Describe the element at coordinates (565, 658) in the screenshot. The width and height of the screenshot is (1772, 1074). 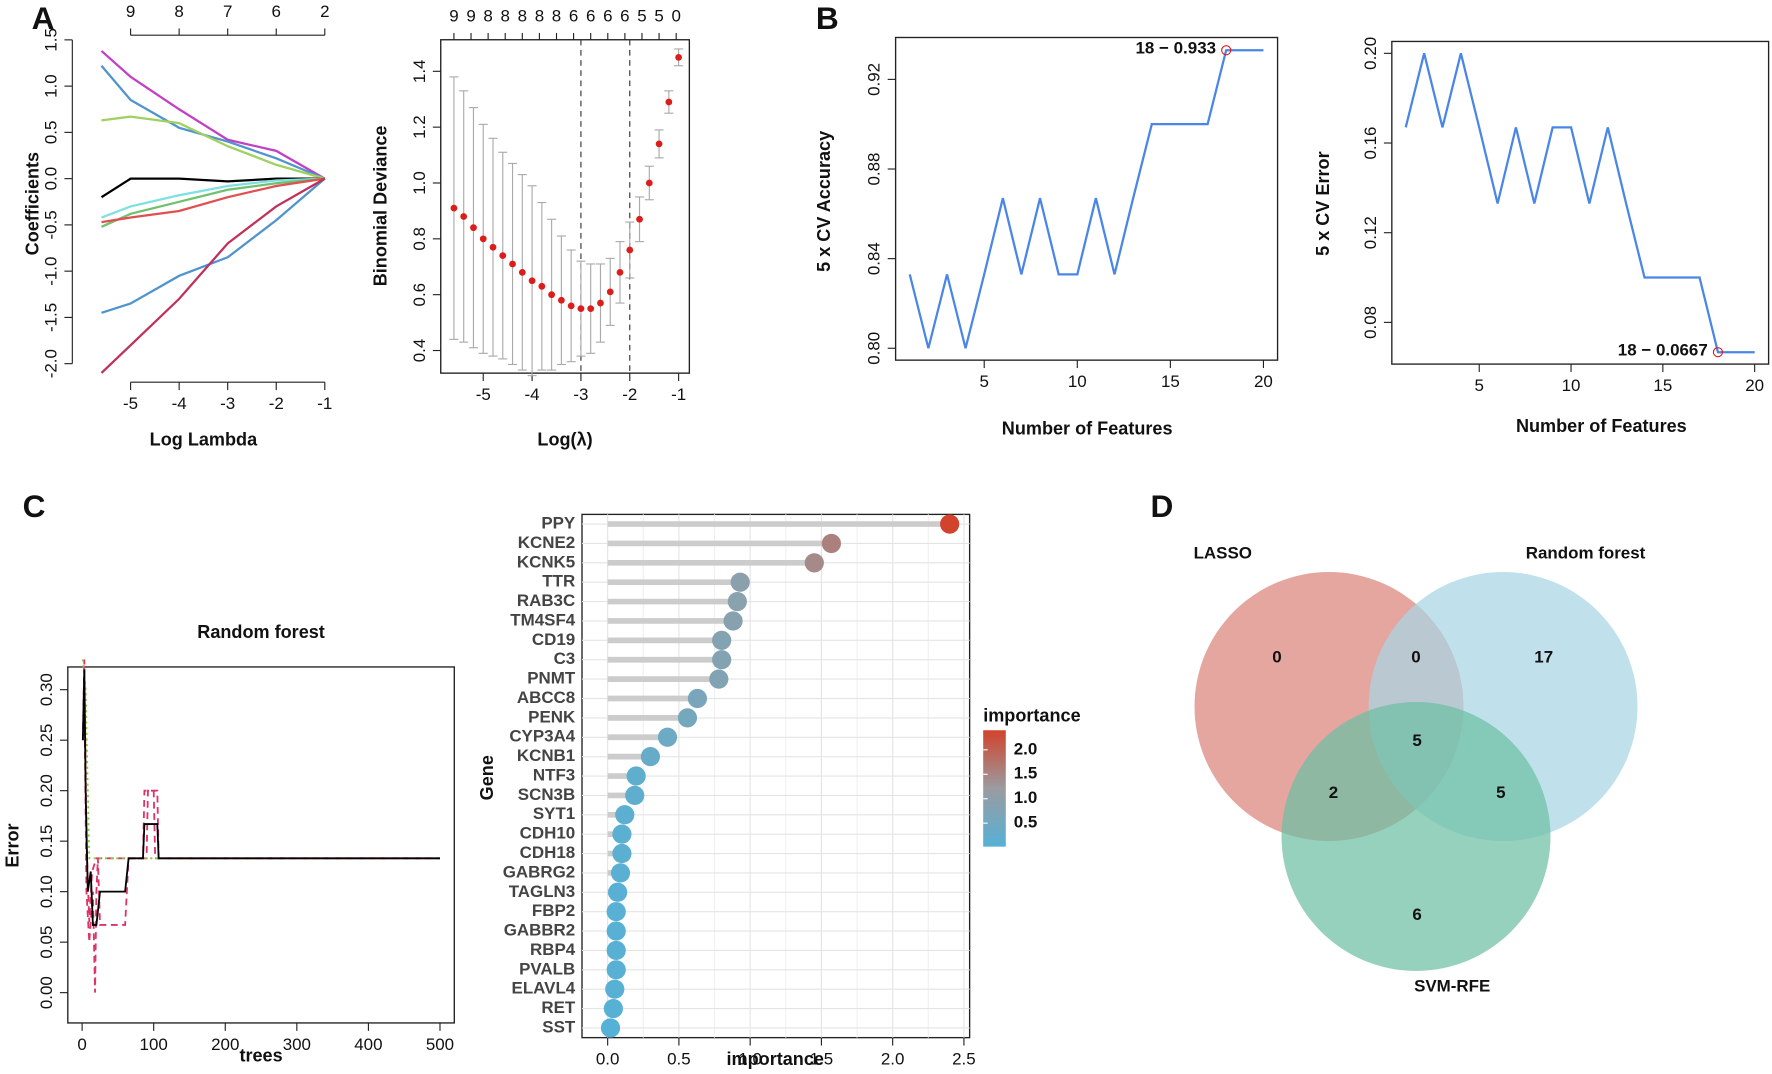
I see `gene-label: C3` at that location.